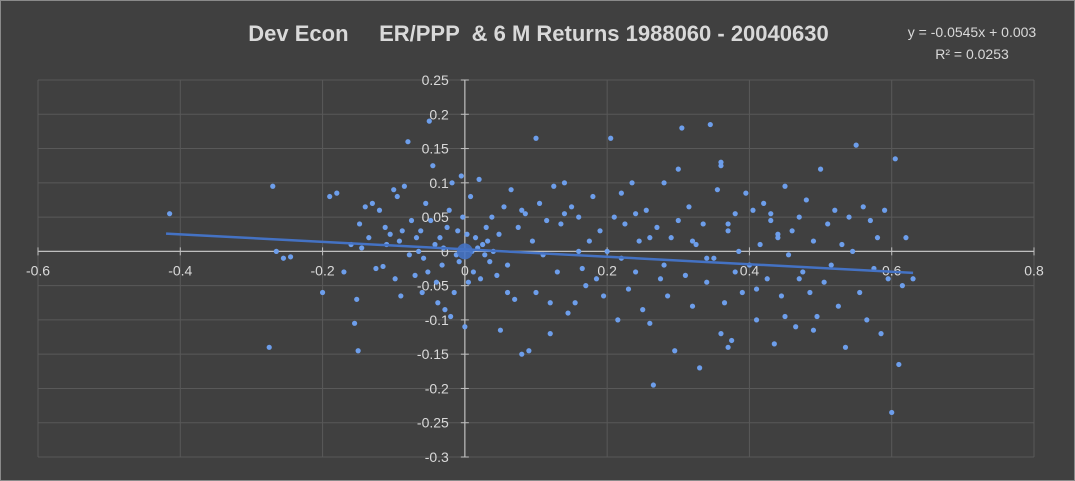 The width and height of the screenshot is (1075, 481). Describe the element at coordinates (539, 253) in the screenshot. I see `trendline` at that location.